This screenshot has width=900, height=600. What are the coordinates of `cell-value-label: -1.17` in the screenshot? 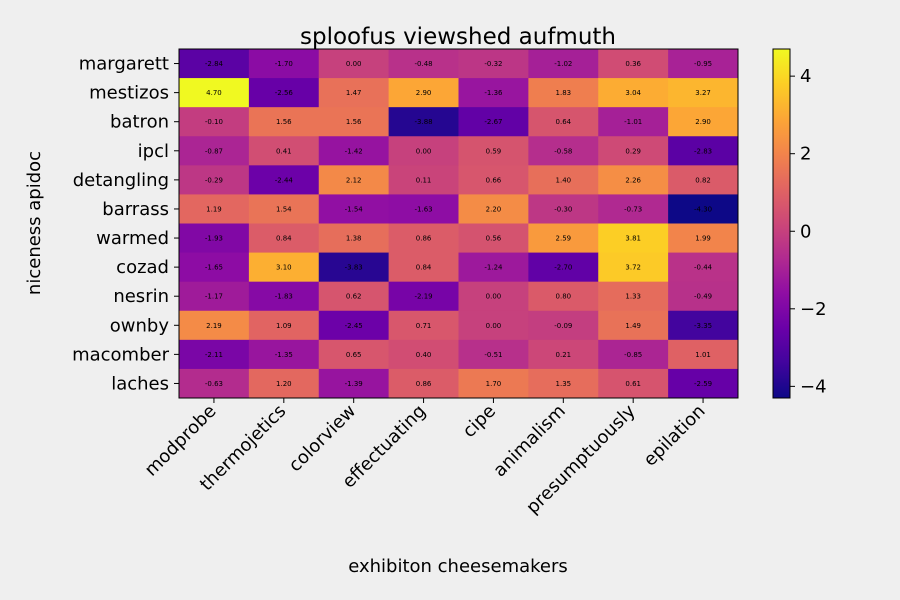 It's located at (214, 297).